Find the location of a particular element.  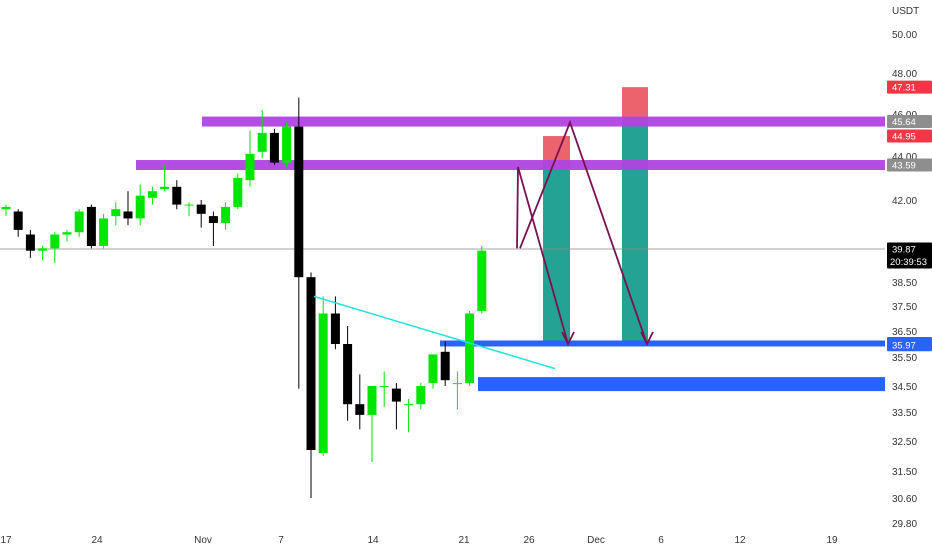

y-tick-label: 29.80 is located at coordinates (904, 524).